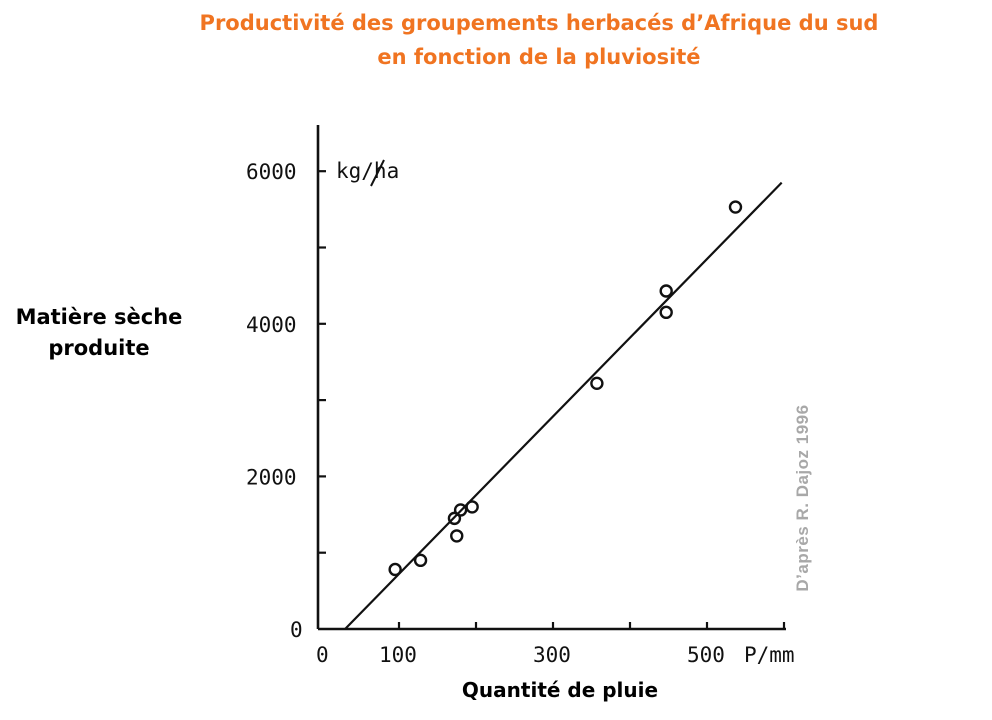 The height and width of the screenshot is (720, 992). Describe the element at coordinates (769, 655) in the screenshot. I see `x-unit-label: P/mm` at that location.